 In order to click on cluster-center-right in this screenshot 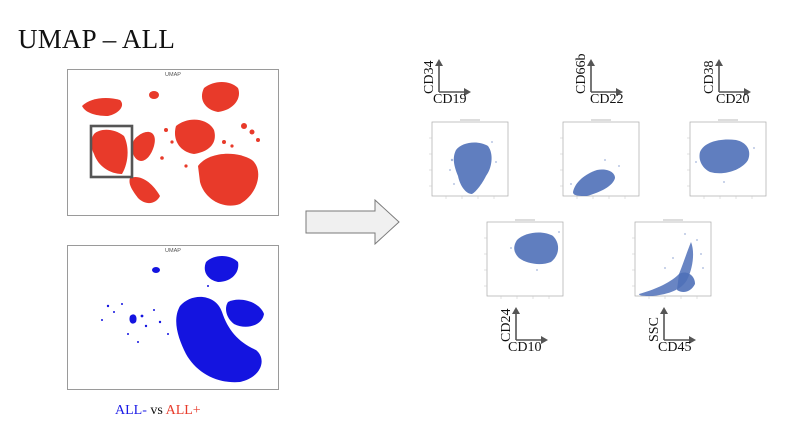, I will do `click(194, 136)`.